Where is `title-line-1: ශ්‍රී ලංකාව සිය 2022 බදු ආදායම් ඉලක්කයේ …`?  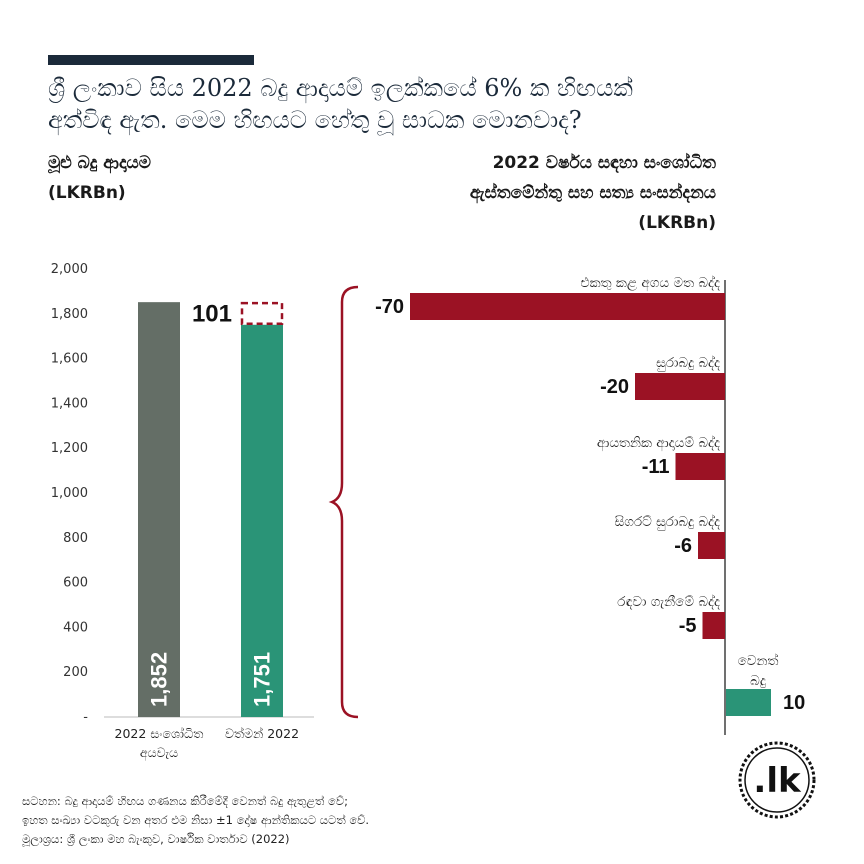
title-line-1: ශ්‍රී ලංකාව සිය 2022 බදු ආදායම් ඉලක්කයේ … is located at coordinates (340, 88).